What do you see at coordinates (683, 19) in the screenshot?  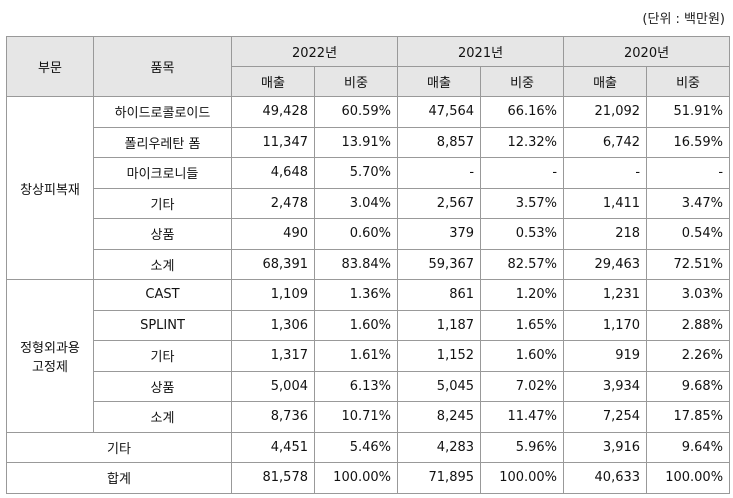 I see `unit-note: (단위 : 백만원)` at bounding box center [683, 19].